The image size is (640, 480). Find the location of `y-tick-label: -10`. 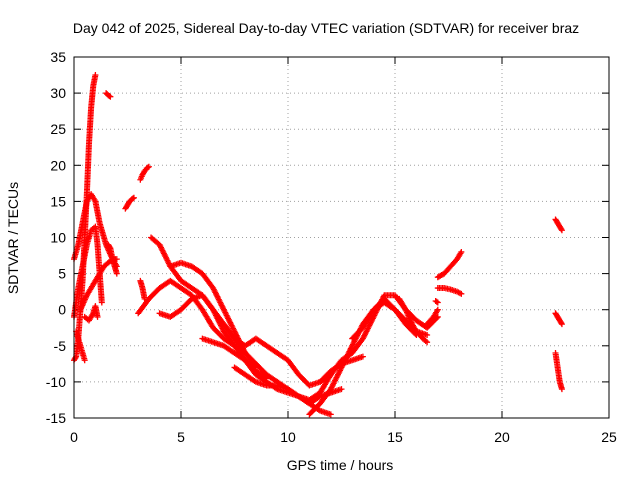

y-tick-label: -10 is located at coordinates (56, 382).